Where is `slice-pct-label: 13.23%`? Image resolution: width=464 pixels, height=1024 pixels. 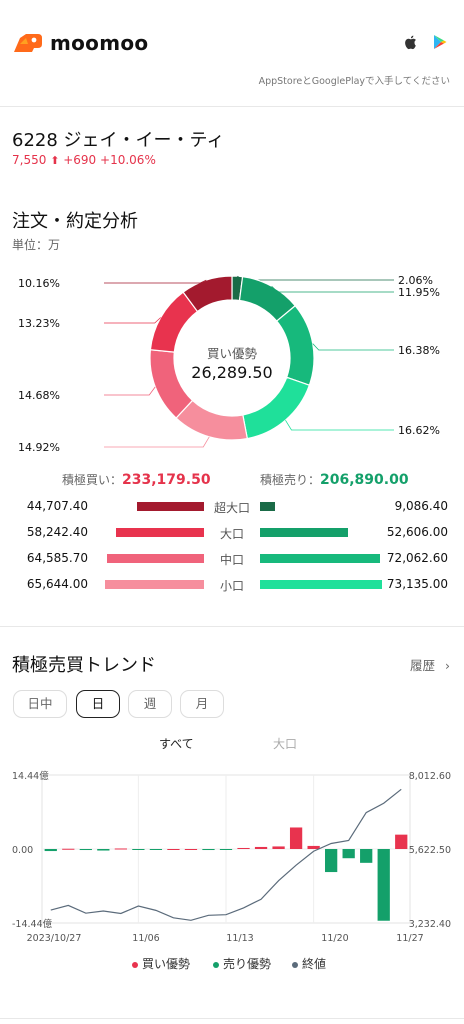 slice-pct-label: 13.23% is located at coordinates (39, 323).